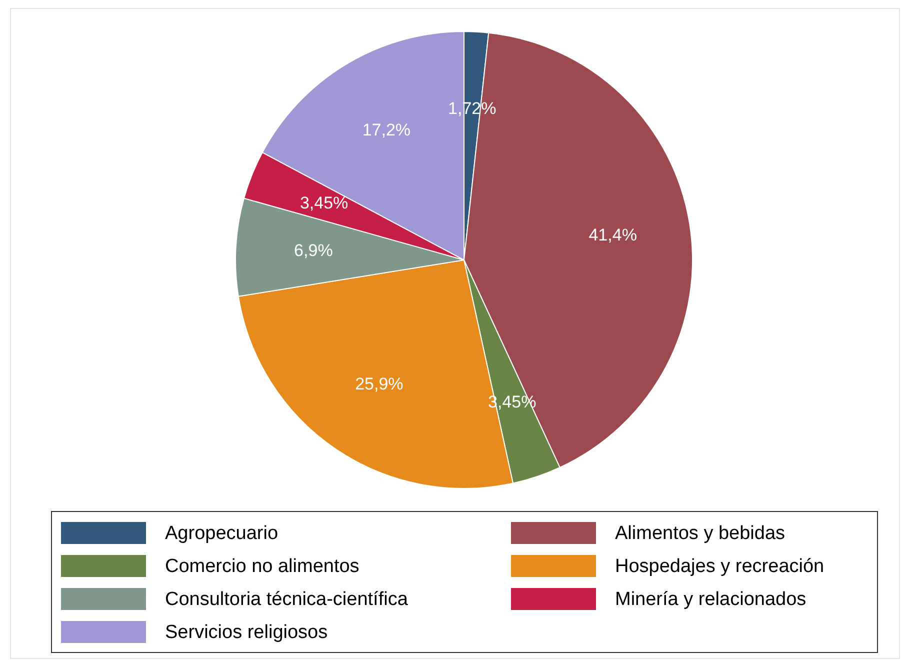 The height and width of the screenshot is (661, 902). What do you see at coordinates (286, 599) in the screenshot?
I see `legend-label: Consultoria técnica-científica` at bounding box center [286, 599].